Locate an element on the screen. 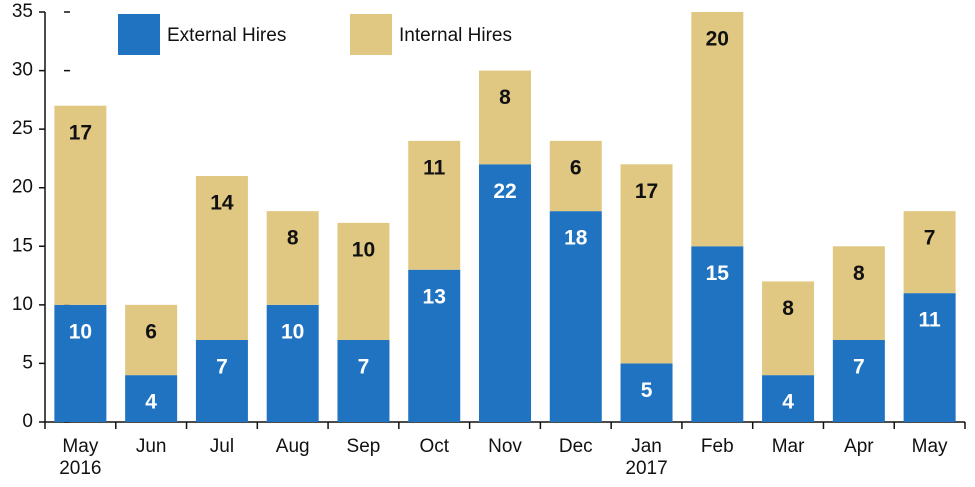 The width and height of the screenshot is (975, 487). x-tick-label: Apr is located at coordinates (859, 446).